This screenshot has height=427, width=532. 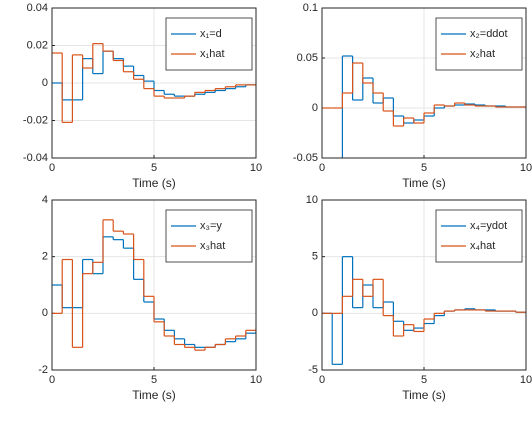 What do you see at coordinates (35, 120) in the screenshot?
I see `y-tick-label: -0.02` at bounding box center [35, 120].